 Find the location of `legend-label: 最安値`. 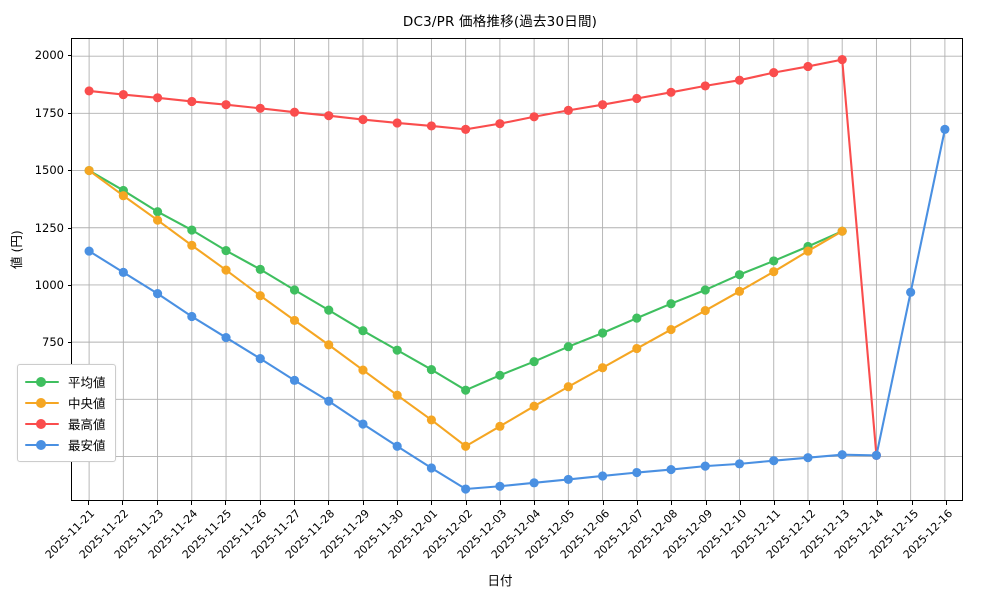

legend-label: 最安値 is located at coordinates (87, 445).